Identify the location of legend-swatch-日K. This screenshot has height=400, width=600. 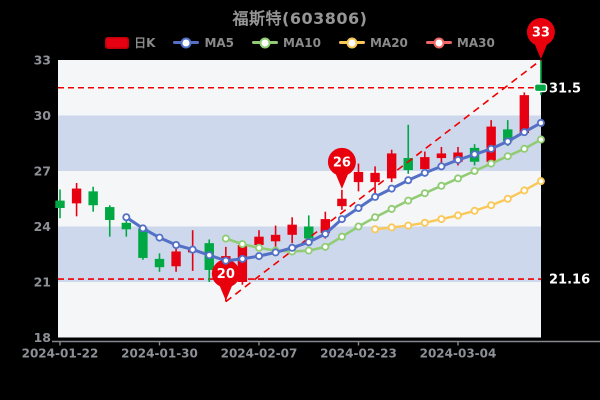
(117, 42).